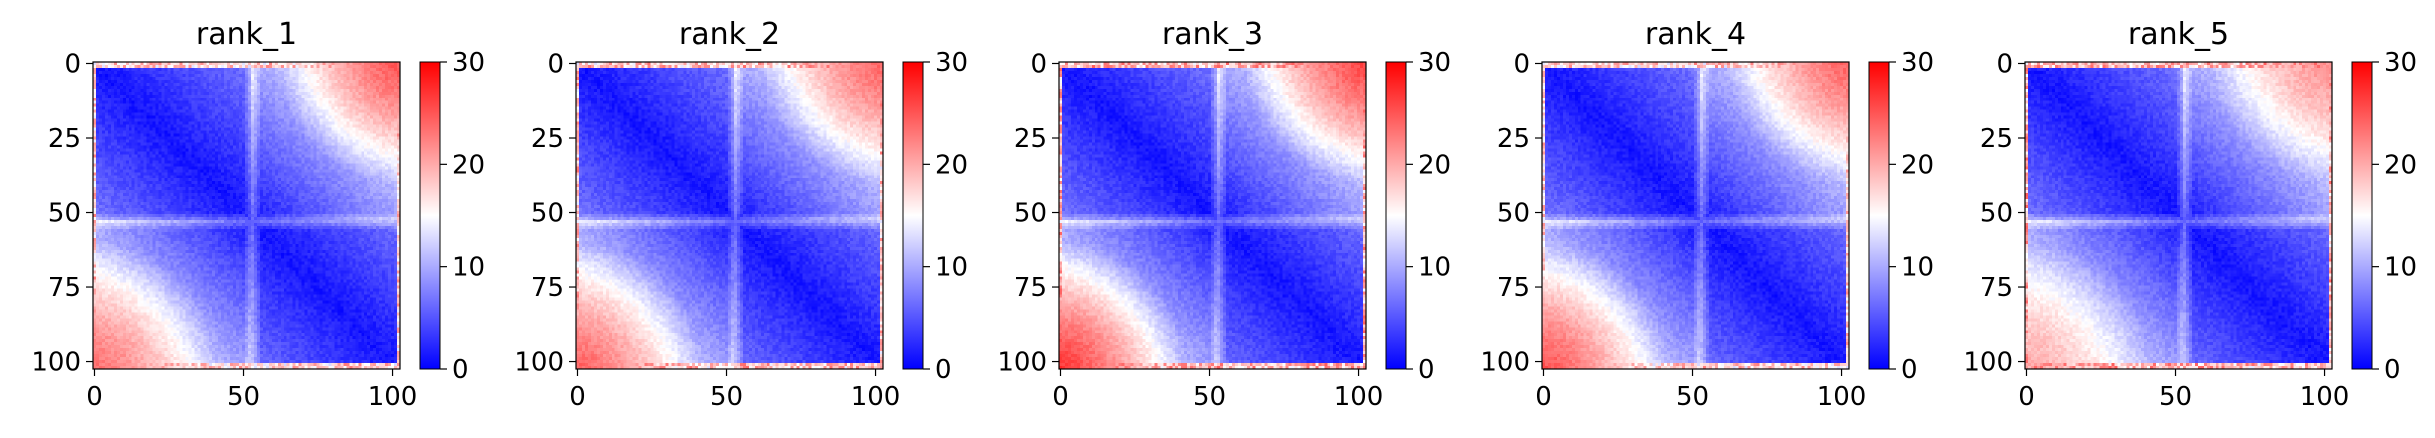 The height and width of the screenshot is (438, 2435). Describe the element at coordinates (246, 34) in the screenshot. I see `panel-title: rank_1` at that location.